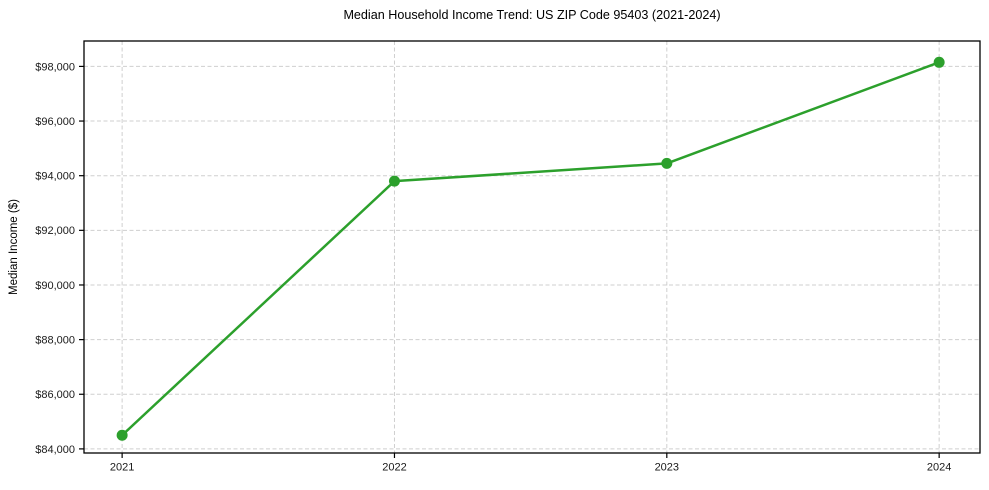 This screenshot has width=989, height=490. Describe the element at coordinates (55, 67) in the screenshot. I see `y-tick-label: $98,000` at that location.